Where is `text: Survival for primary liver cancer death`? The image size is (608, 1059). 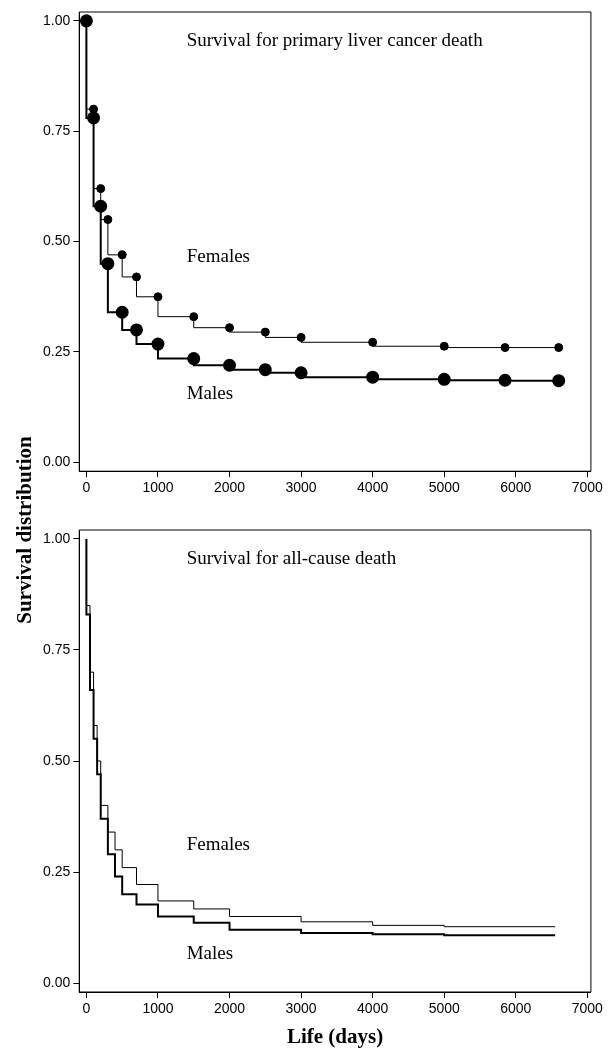
text: Survival for primary liver cancer death is located at coordinates (335, 40).